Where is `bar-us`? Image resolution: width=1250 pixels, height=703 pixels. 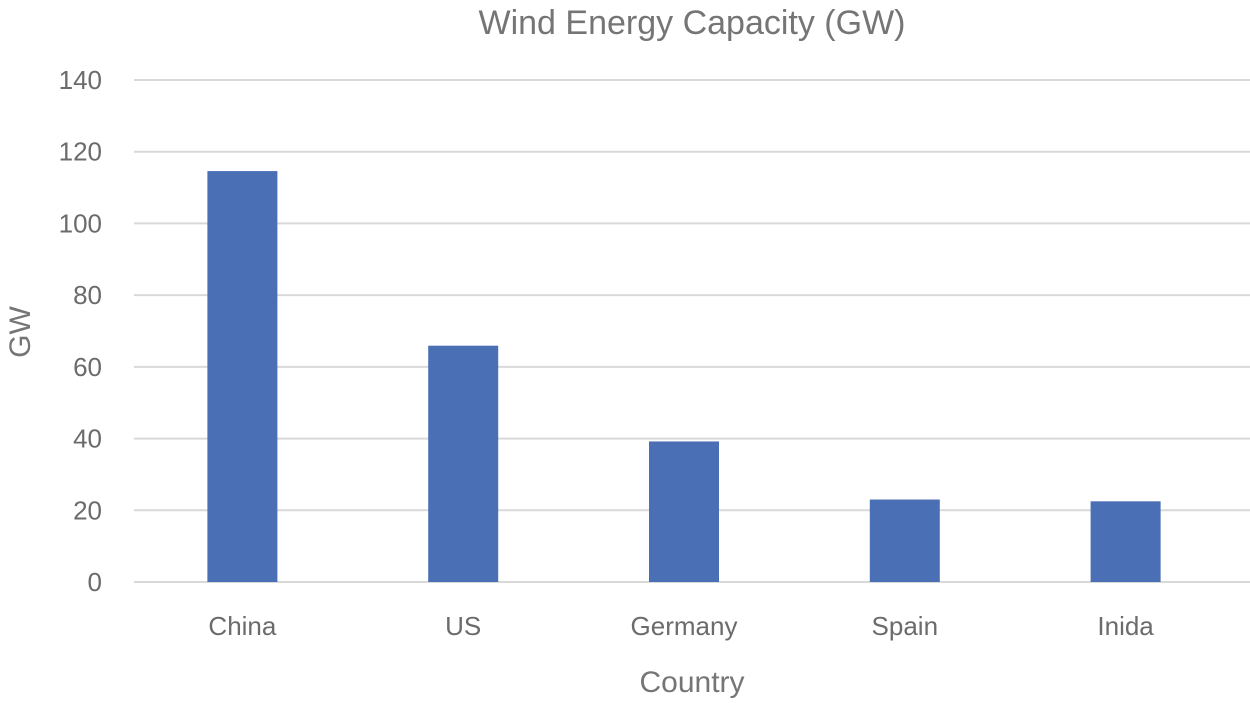
bar-us is located at coordinates (463, 463).